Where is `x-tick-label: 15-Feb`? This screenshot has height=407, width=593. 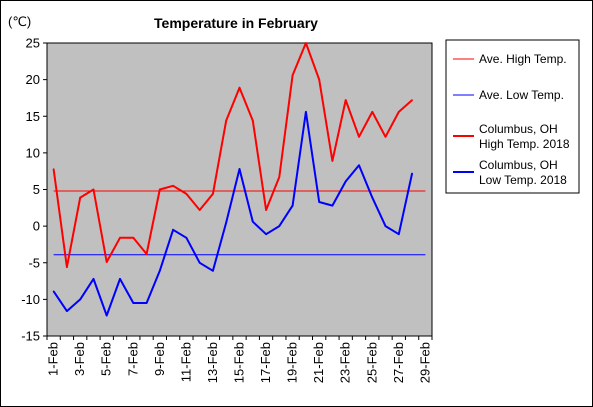 x-tick-label: 15-Feb is located at coordinates (239, 362).